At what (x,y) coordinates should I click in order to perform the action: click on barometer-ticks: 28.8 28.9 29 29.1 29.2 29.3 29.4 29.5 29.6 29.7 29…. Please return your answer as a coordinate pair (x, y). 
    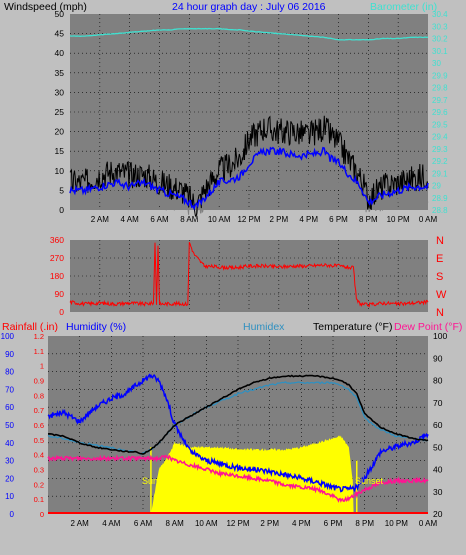
    Looking at the image, I should click on (440, 112).